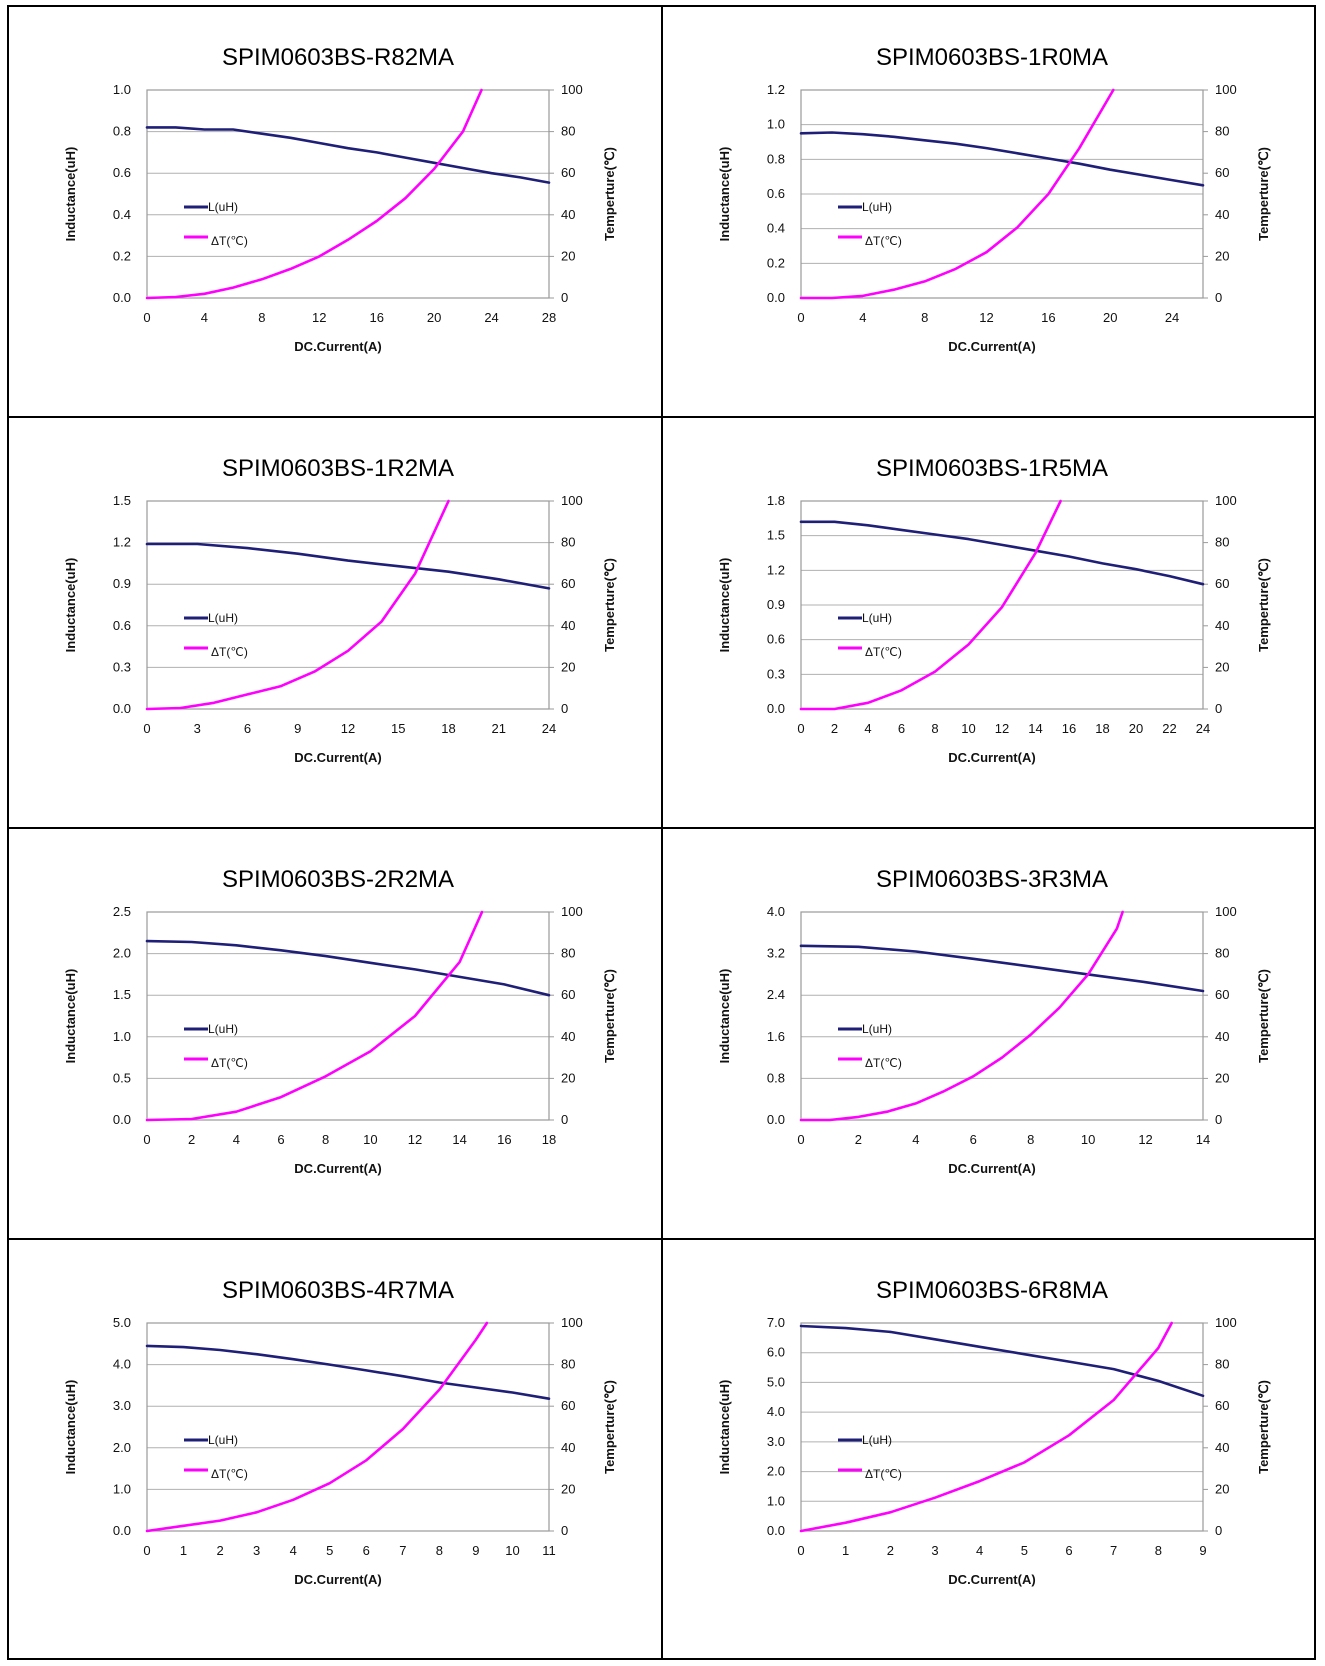 The height and width of the screenshot is (1666, 1325). I want to click on y-tick-label: 1.6, so click(776, 1036).